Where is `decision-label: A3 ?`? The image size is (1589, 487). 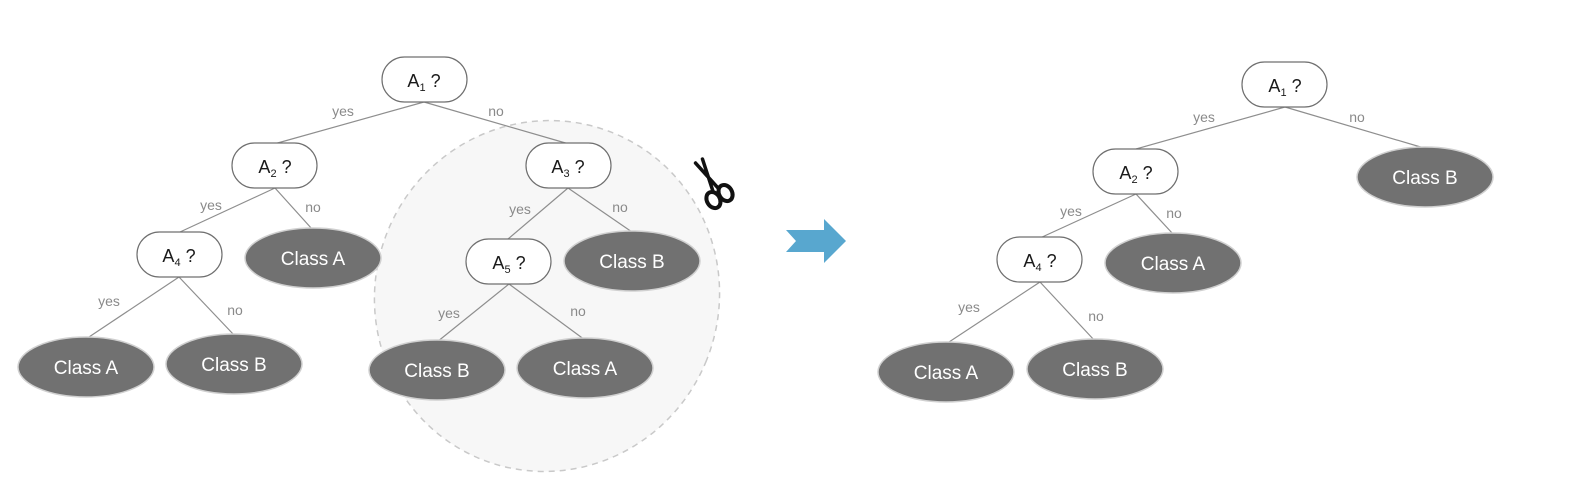 decision-label: A3 ? is located at coordinates (567, 168).